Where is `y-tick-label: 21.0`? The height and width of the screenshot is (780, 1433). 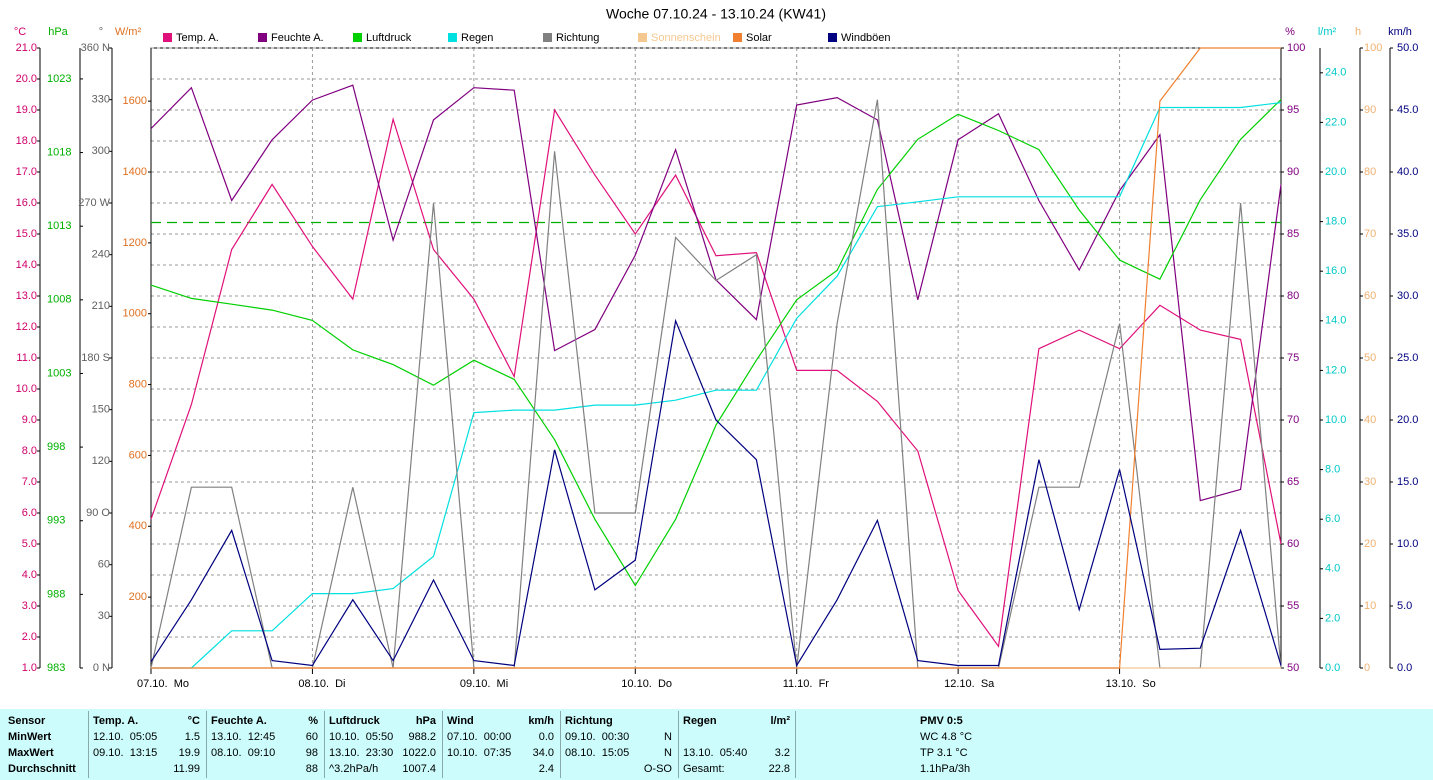 y-tick-label: 21.0 is located at coordinates (26, 48).